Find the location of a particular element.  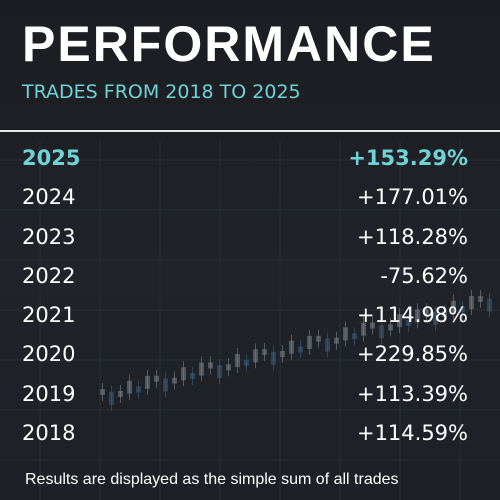

return: +229.85% is located at coordinates (412, 354).